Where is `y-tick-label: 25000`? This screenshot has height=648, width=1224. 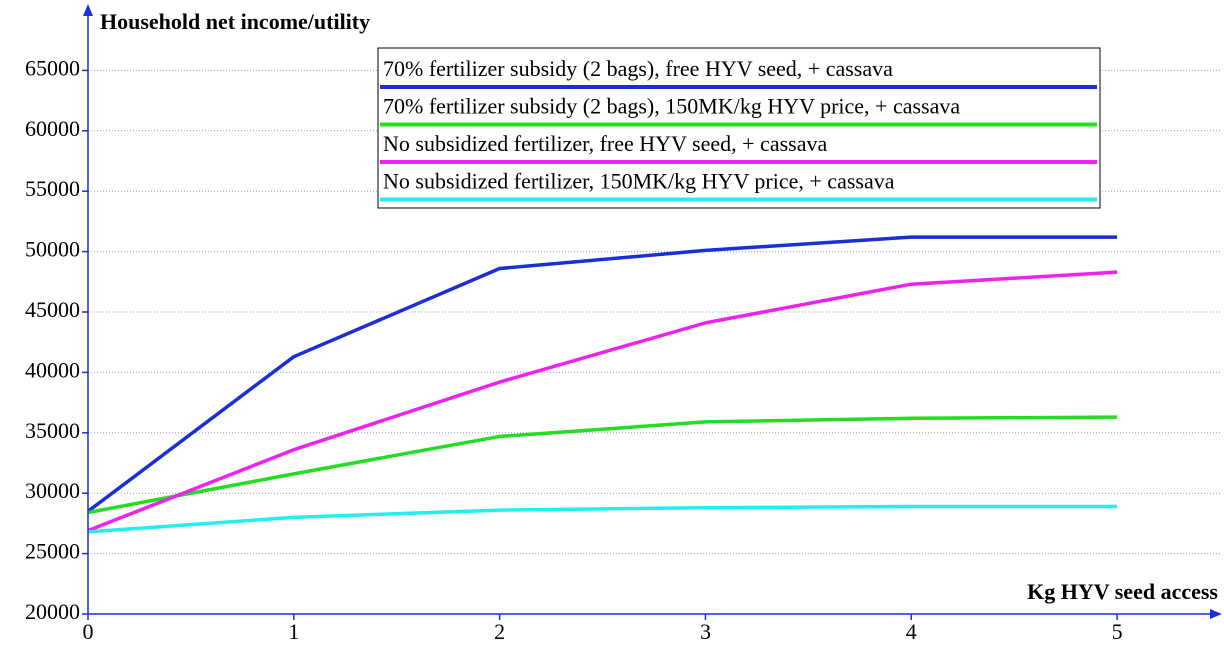
y-tick-label: 25000 is located at coordinates (52, 551).